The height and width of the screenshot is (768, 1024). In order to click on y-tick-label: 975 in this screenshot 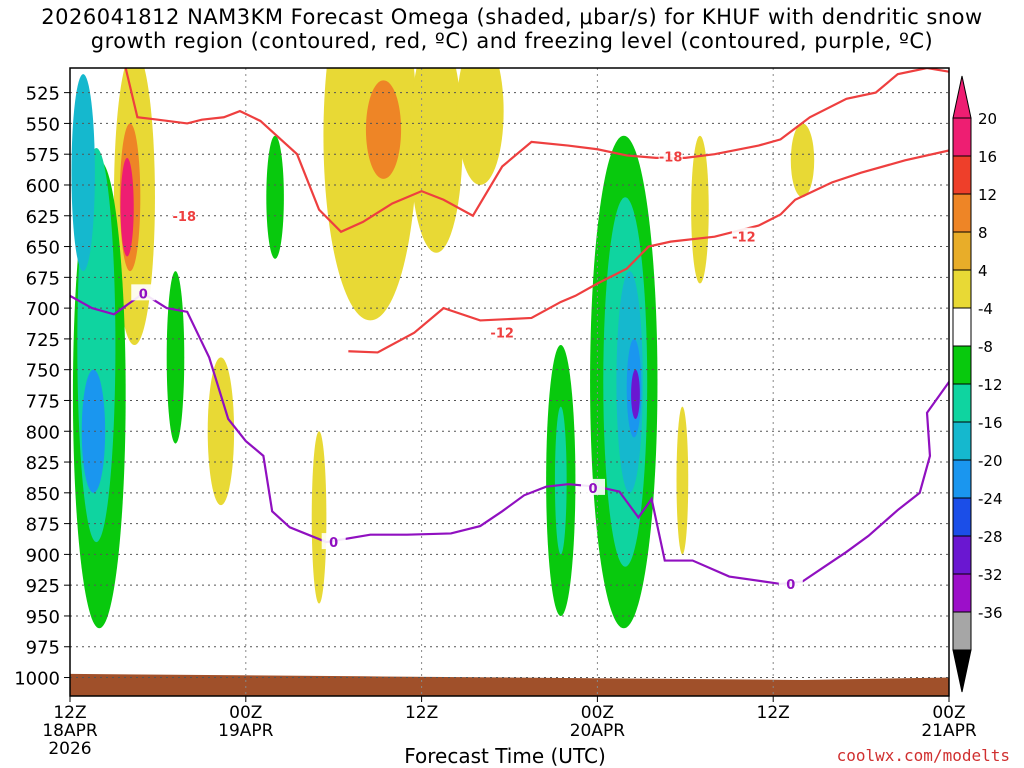, I will do `click(43, 648)`.